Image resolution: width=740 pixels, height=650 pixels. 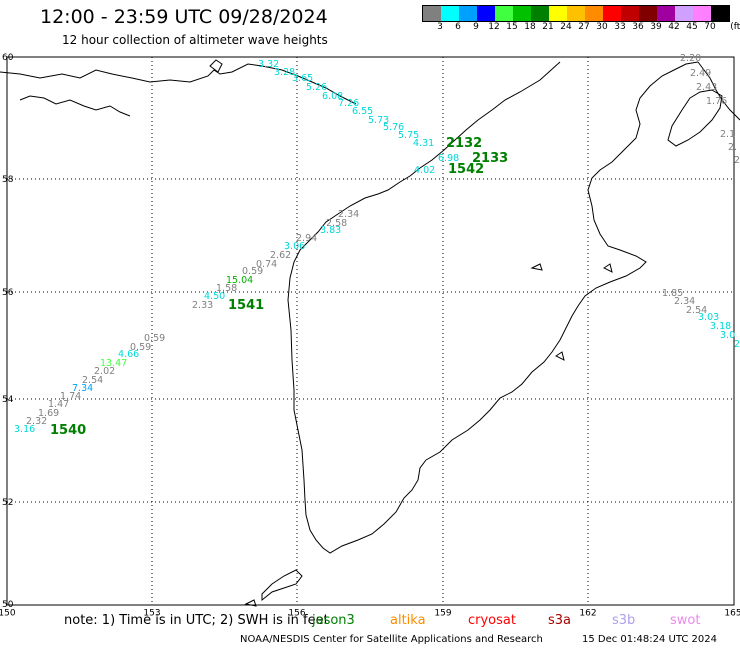 I want to click on swh-reading: 7.26, so click(x=348, y=103).